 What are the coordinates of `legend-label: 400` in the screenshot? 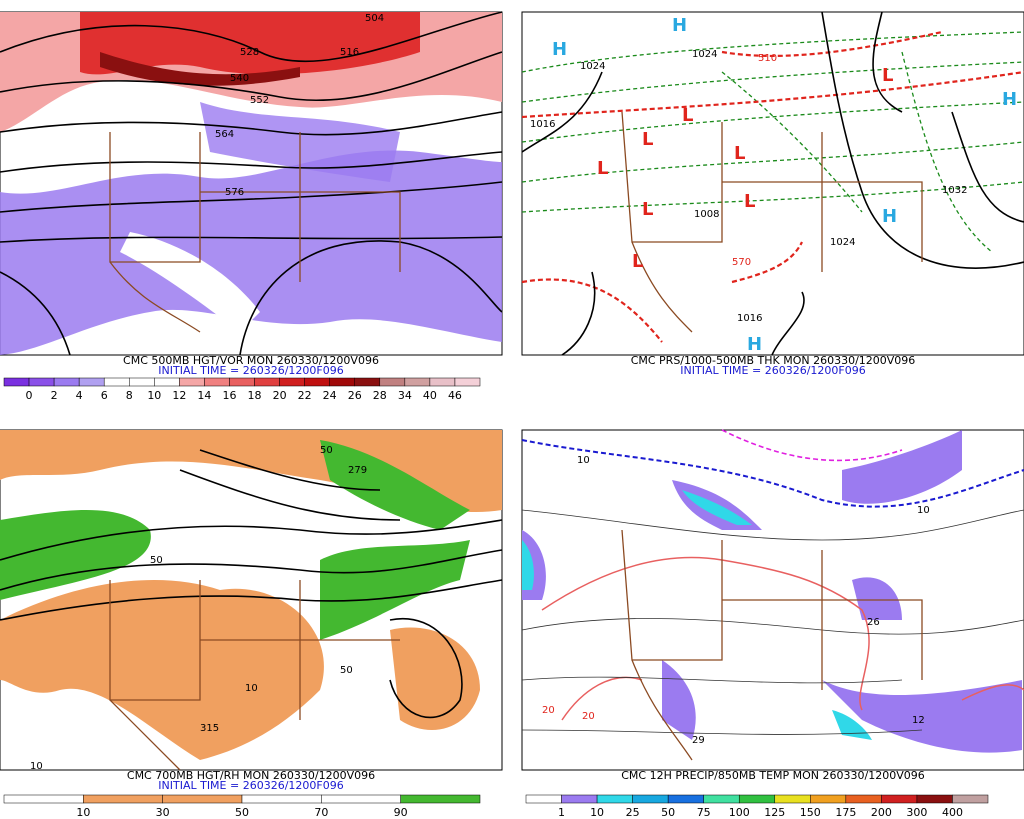 It's located at (952, 812).